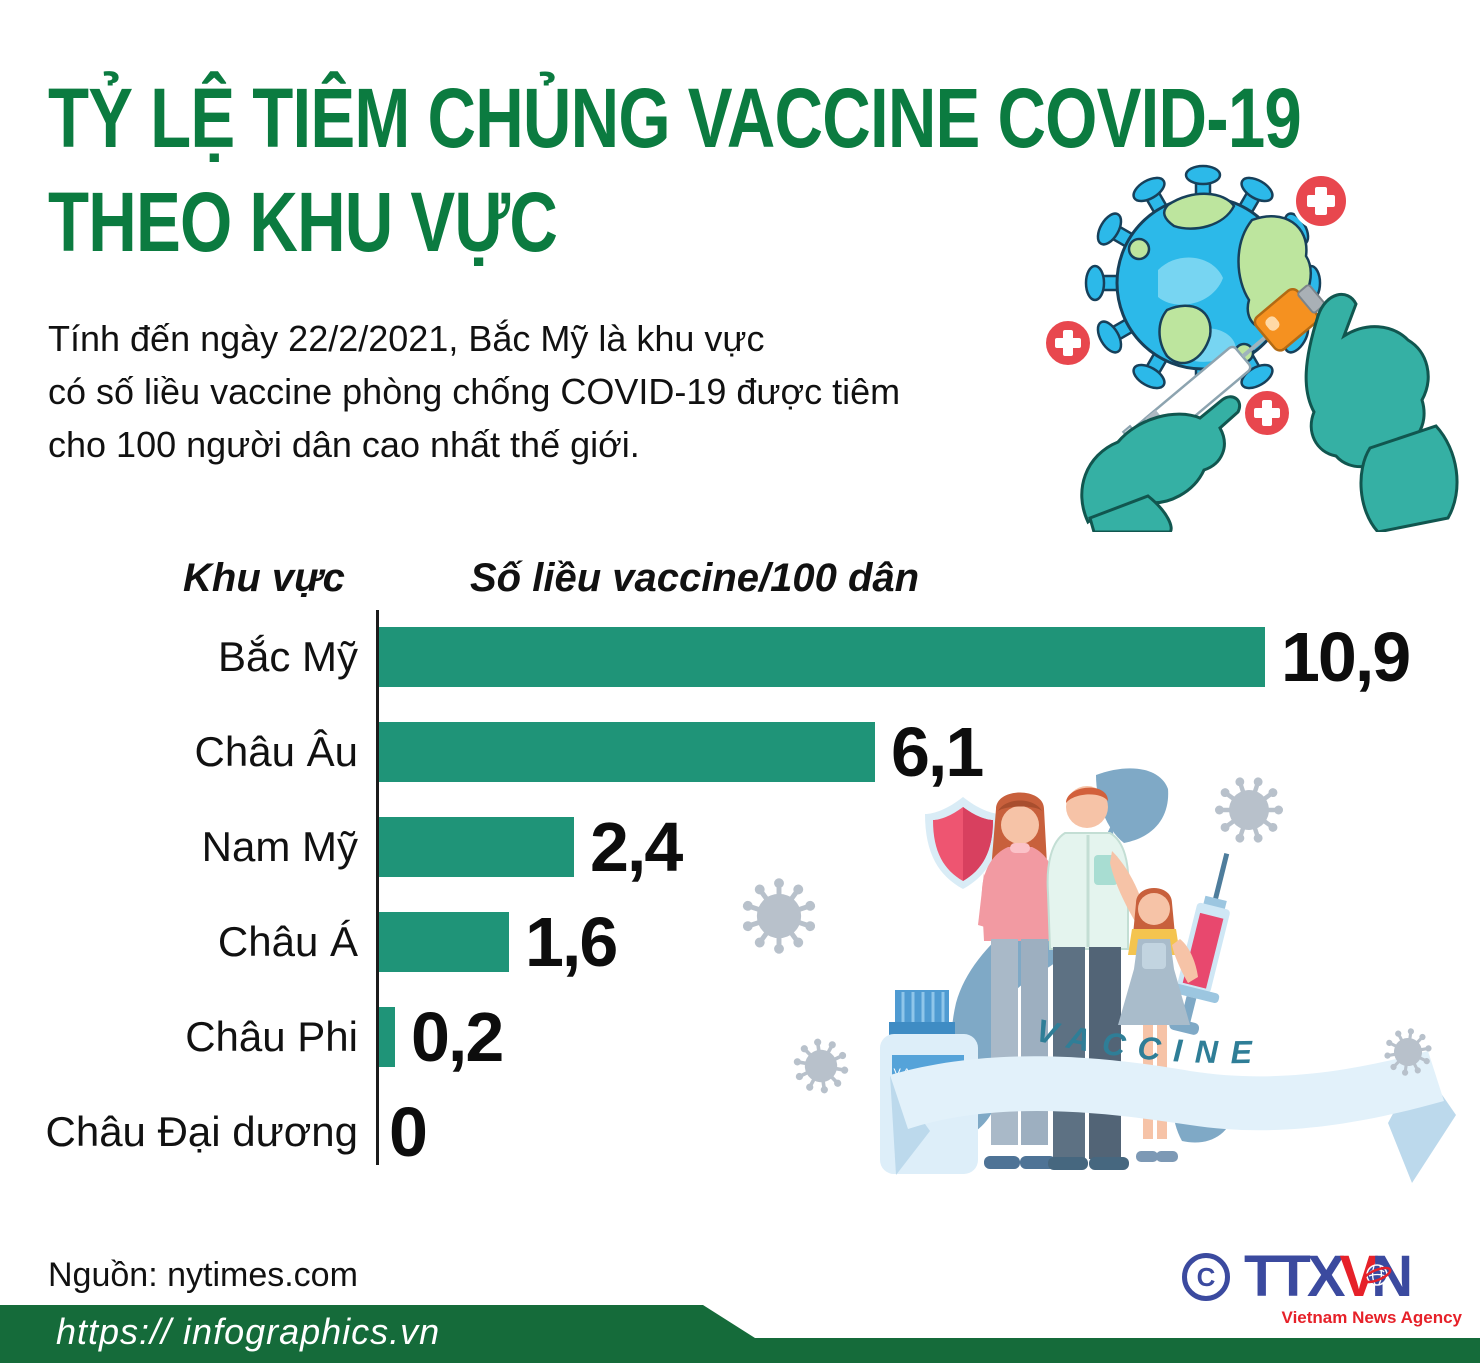 This screenshot has width=1480, height=1363. Describe the element at coordinates (203, 1275) in the screenshot. I see `source-credit: Nguồn: nytimes.com` at that location.